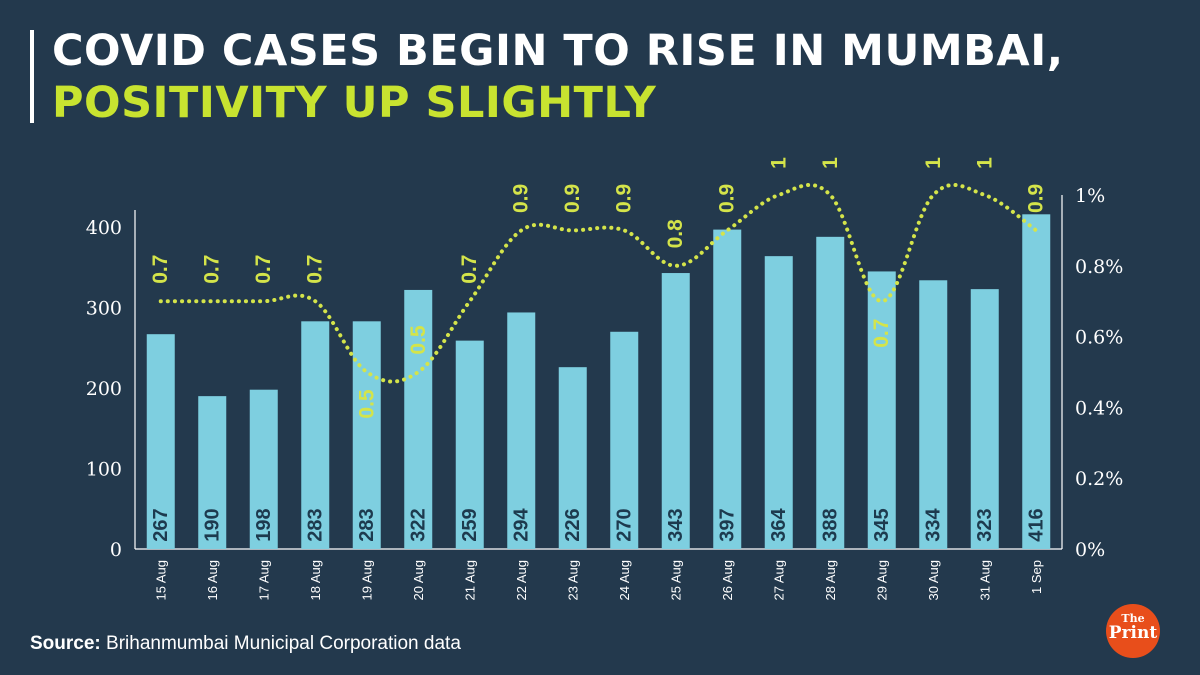 This screenshot has height=675, width=1200. I want to click on bar-value-label: 226, so click(573, 524).